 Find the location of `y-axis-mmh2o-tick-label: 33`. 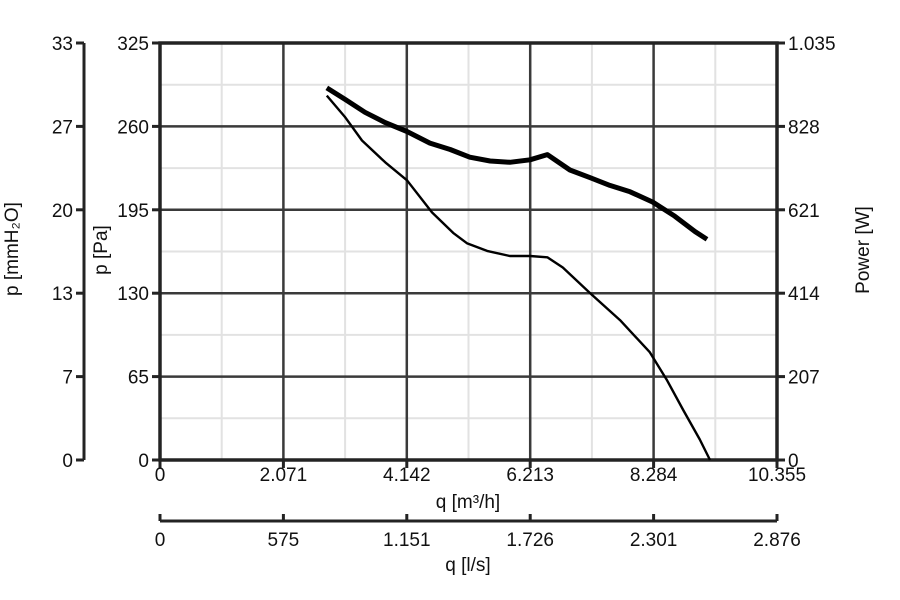

y-axis-mmh2o-tick-label: 33 is located at coordinates (62, 44).